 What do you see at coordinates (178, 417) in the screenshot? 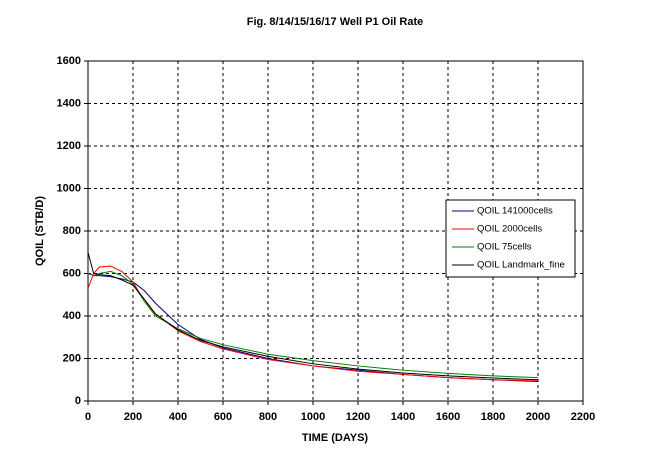
I see `x-tick-label: 400` at bounding box center [178, 417].